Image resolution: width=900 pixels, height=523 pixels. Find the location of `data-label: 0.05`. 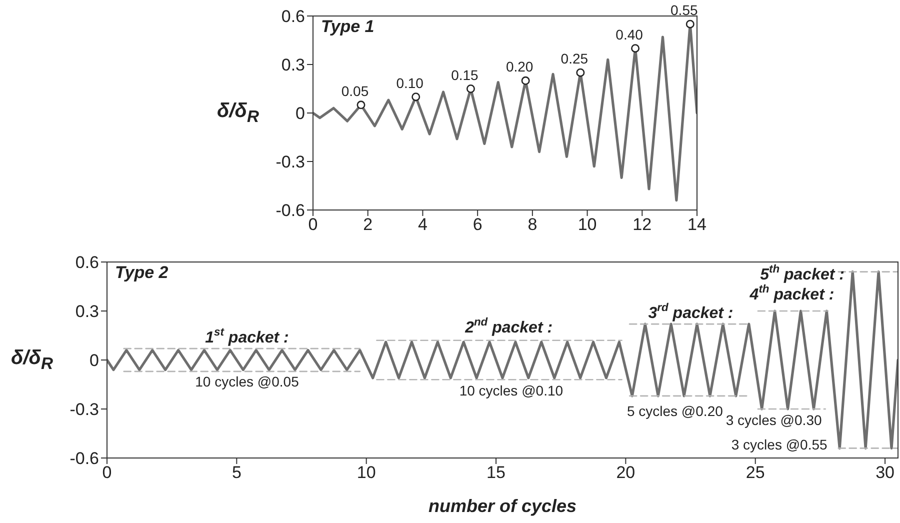

data-label: 0.05 is located at coordinates (355, 90).